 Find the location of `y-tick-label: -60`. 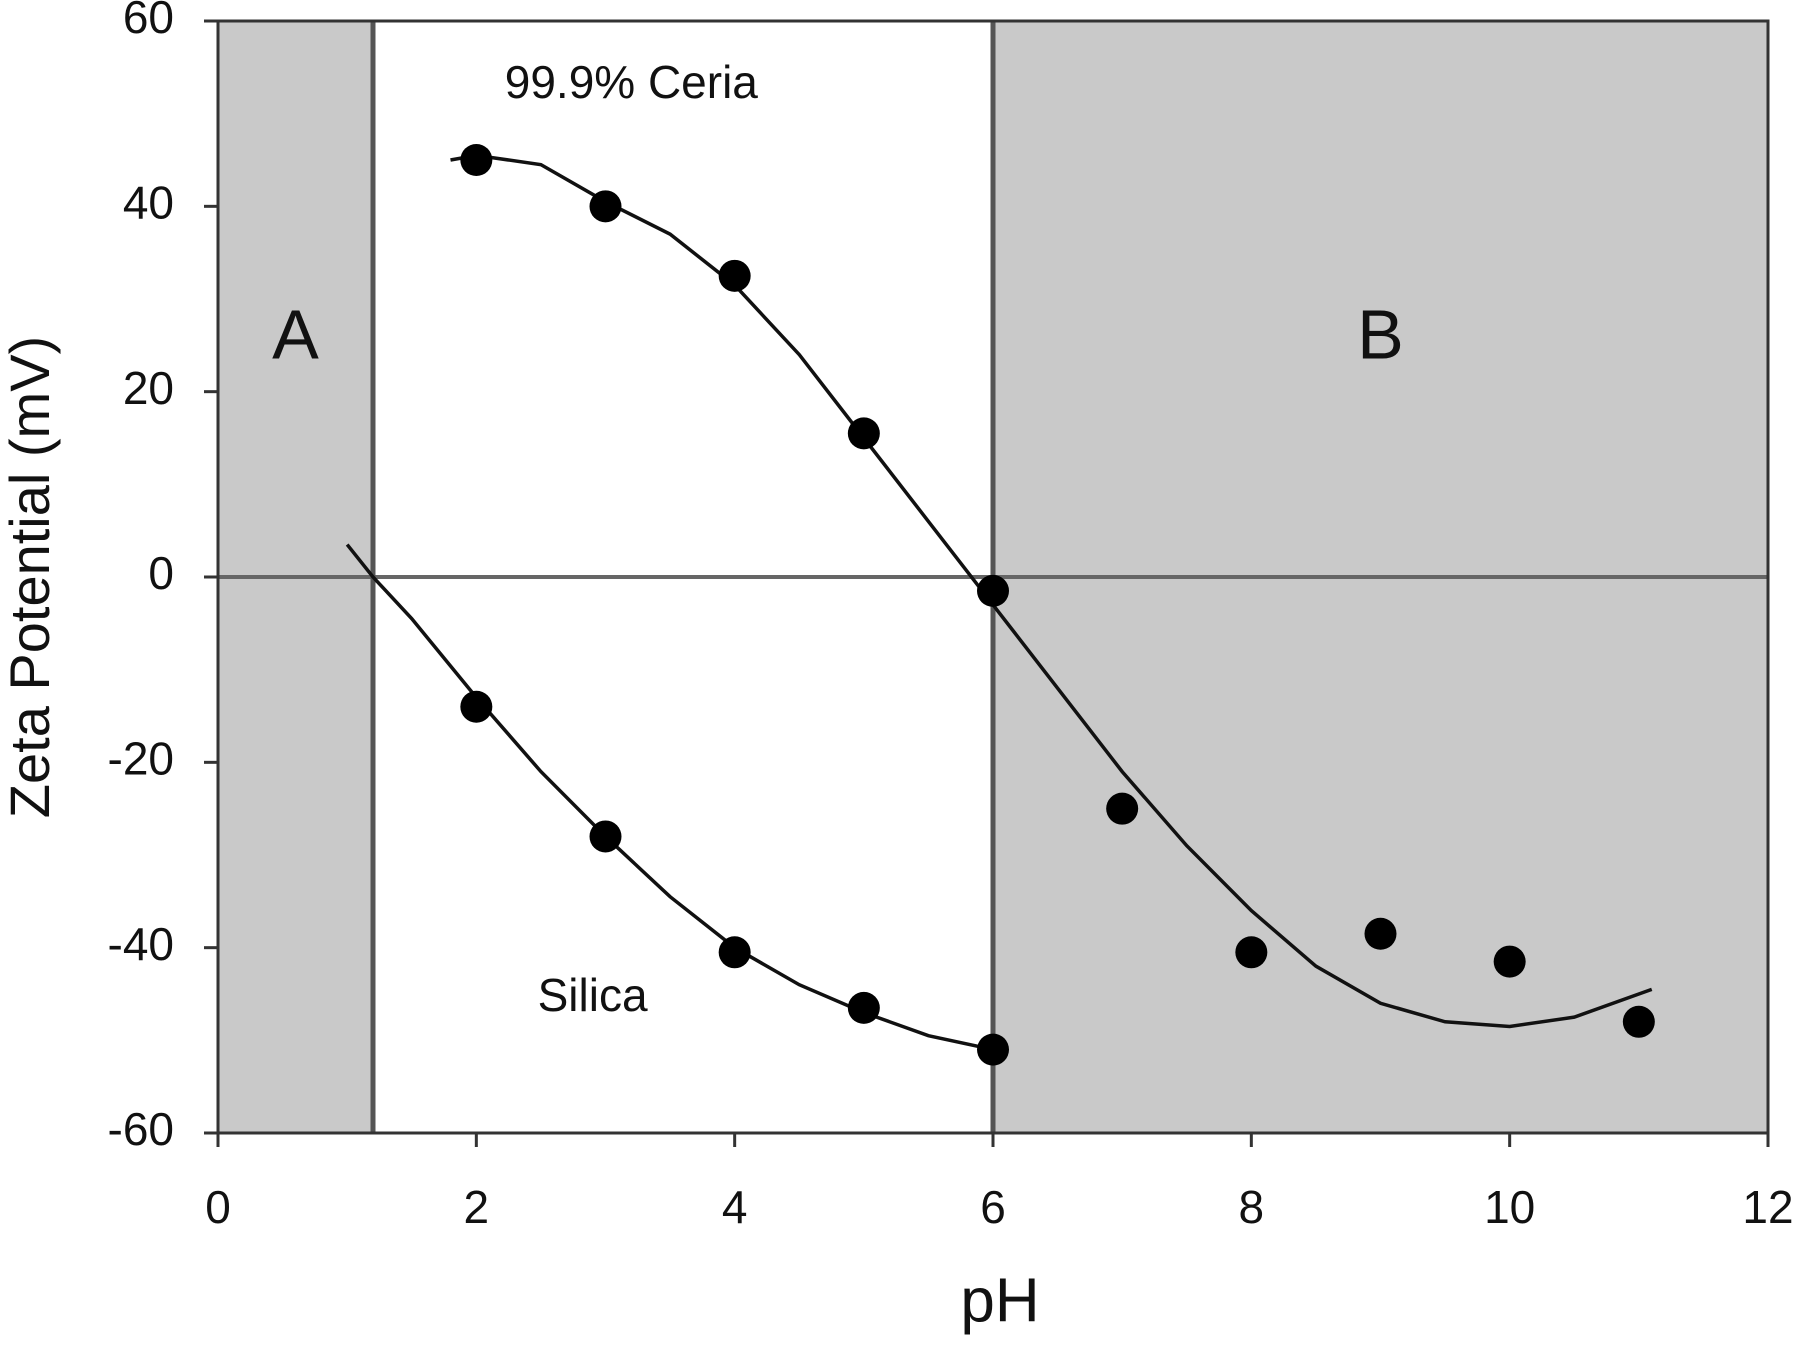

y-tick-label: -60 is located at coordinates (141, 1129).